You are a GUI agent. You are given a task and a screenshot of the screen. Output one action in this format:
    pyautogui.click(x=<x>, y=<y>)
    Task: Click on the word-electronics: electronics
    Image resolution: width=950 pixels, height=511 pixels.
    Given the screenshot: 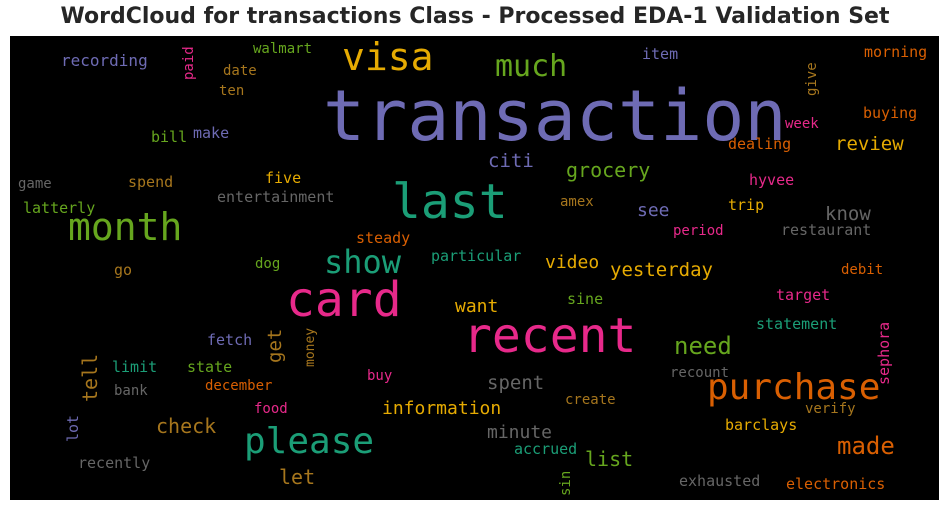 What is the action you would take?
    pyautogui.click(x=836, y=484)
    